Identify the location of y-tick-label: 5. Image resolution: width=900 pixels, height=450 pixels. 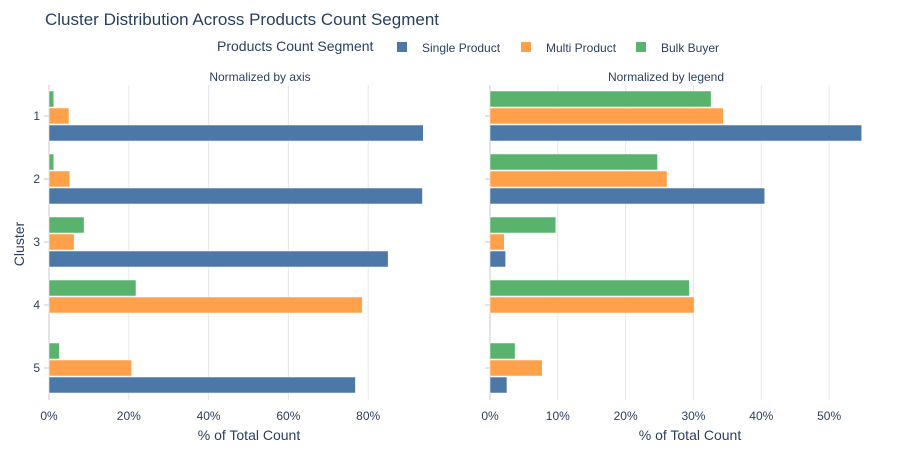
(36, 368).